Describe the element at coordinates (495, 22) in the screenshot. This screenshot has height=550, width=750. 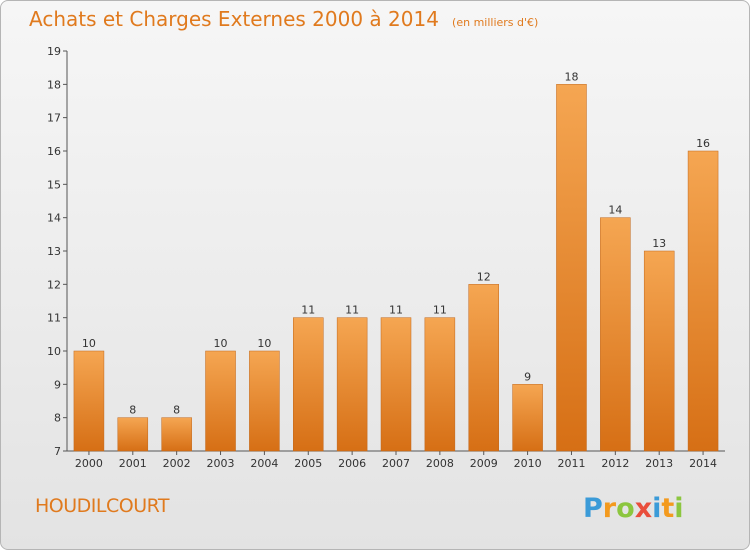
I see `chart-unit: (en milliers d'€)` at that location.